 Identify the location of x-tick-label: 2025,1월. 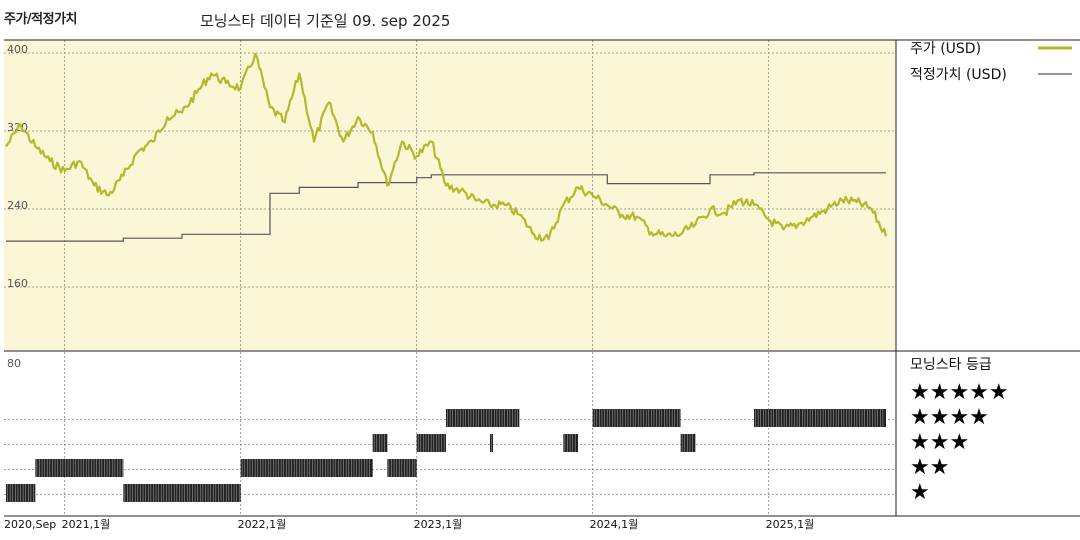
(790, 524).